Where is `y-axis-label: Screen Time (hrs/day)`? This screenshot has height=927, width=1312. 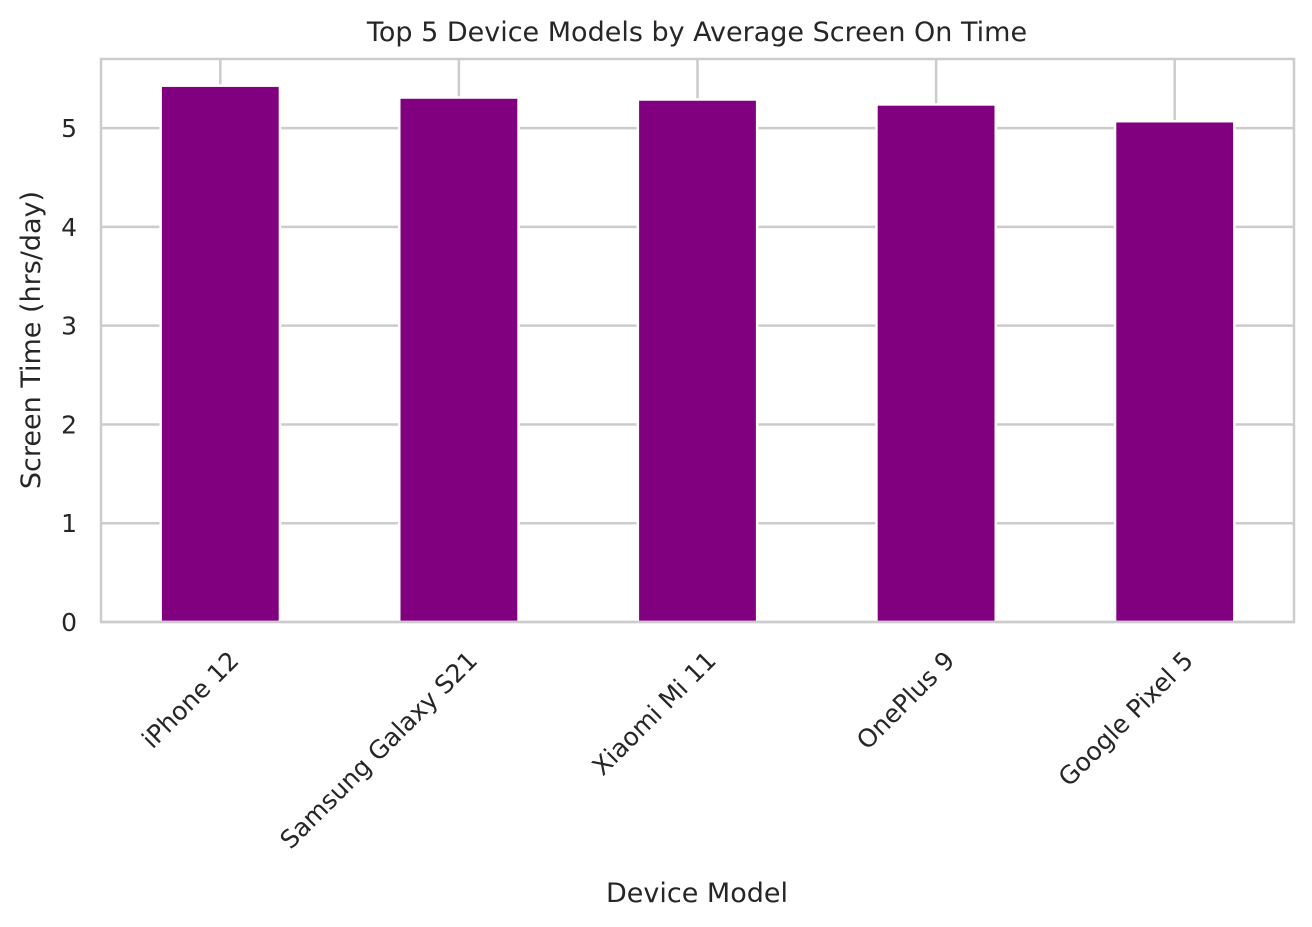
y-axis-label: Screen Time (hrs/day) is located at coordinates (31, 340).